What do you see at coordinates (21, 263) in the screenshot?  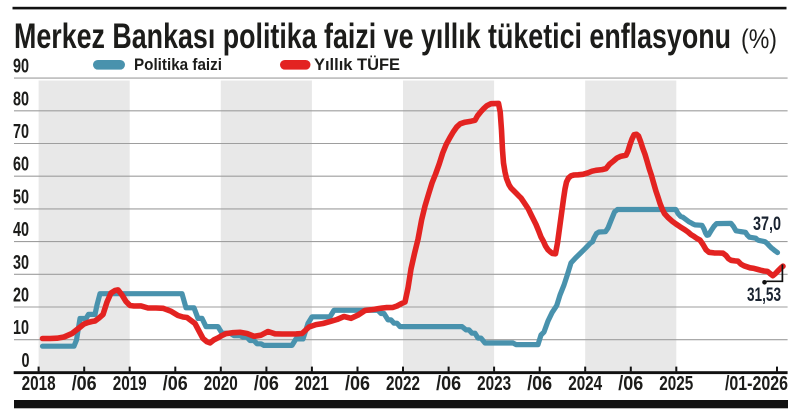 I see `svg-text: 30` at bounding box center [21, 263].